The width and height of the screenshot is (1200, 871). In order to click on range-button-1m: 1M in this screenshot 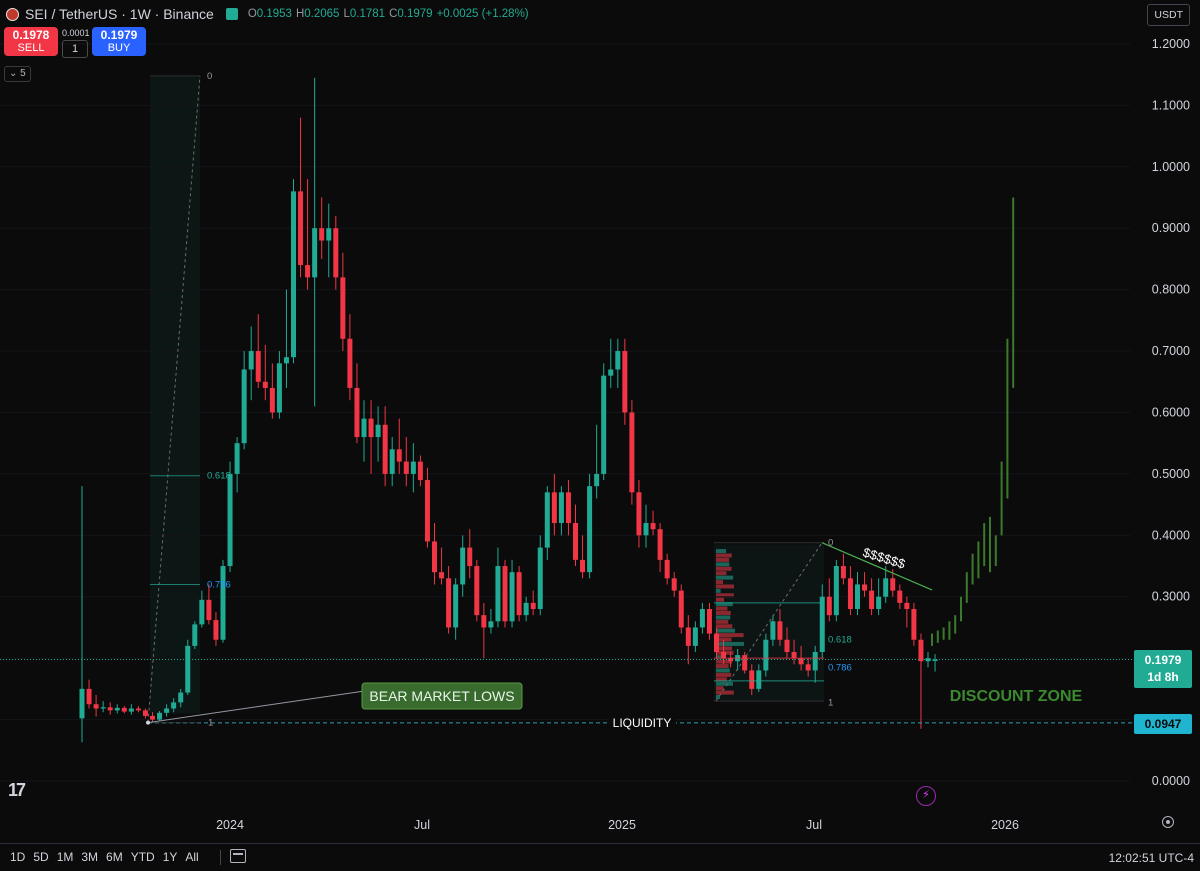, I will do `click(65, 857)`.